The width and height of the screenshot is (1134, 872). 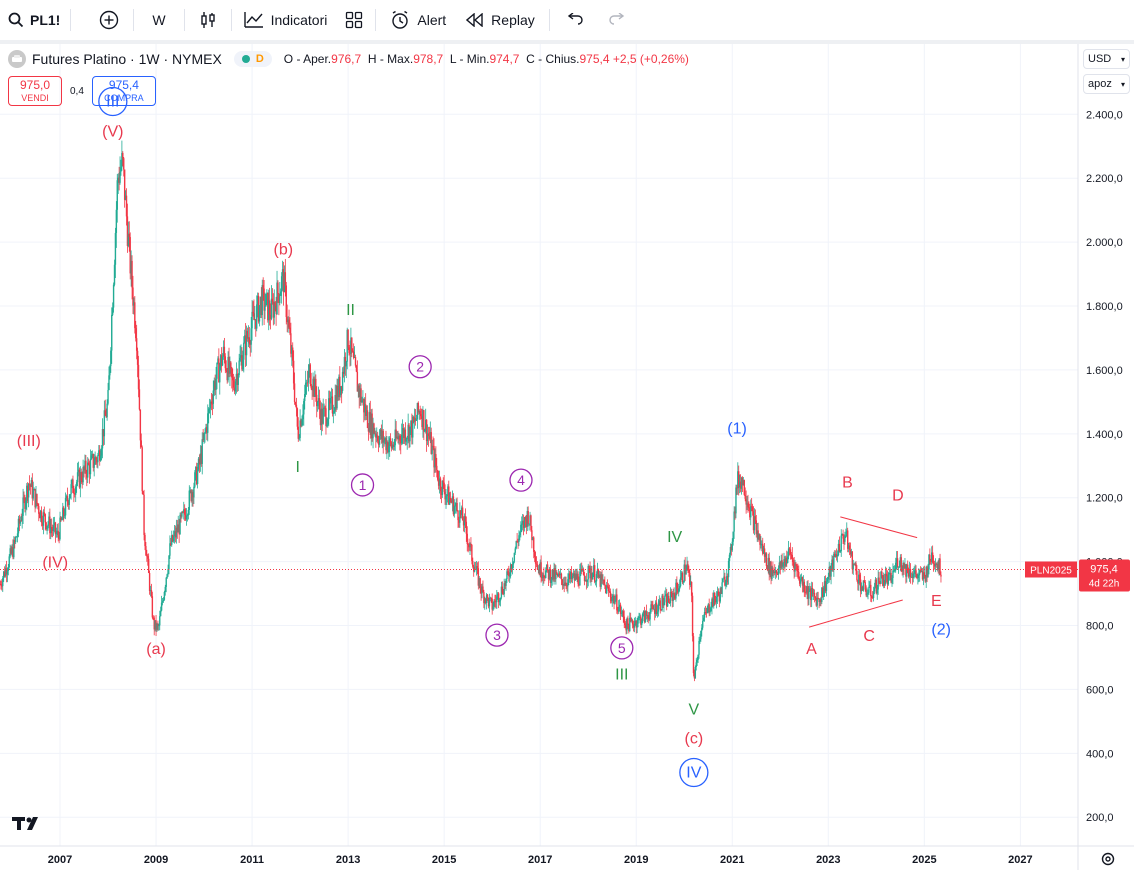 I want to click on interval-button: W, so click(x=158, y=20).